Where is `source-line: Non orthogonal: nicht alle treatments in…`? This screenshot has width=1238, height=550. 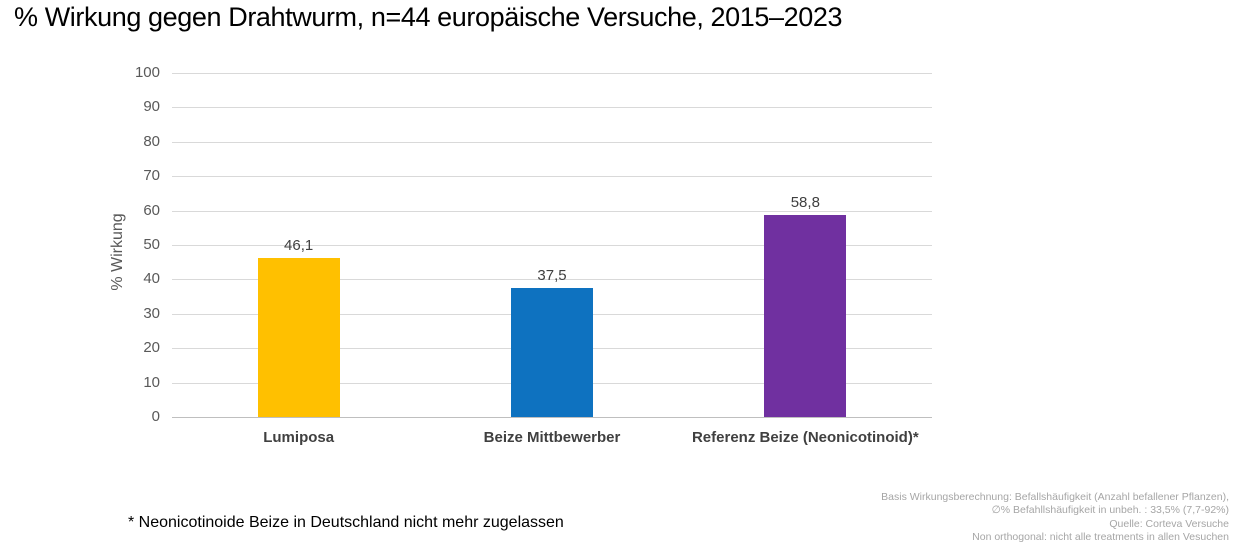 source-line: Non orthogonal: nicht alle treatments in… is located at coordinates (1100, 537).